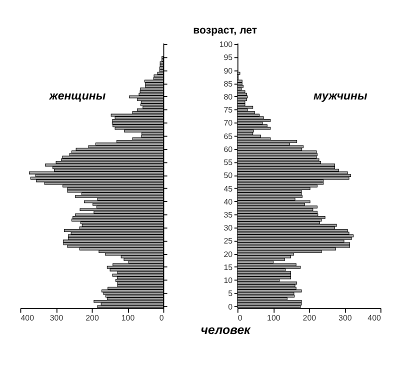 Image resolution: width=399 pixels, height=378 pixels. Describe the element at coordinates (226, 45) in the screenshot. I see `y-tick-label: 100` at that location.